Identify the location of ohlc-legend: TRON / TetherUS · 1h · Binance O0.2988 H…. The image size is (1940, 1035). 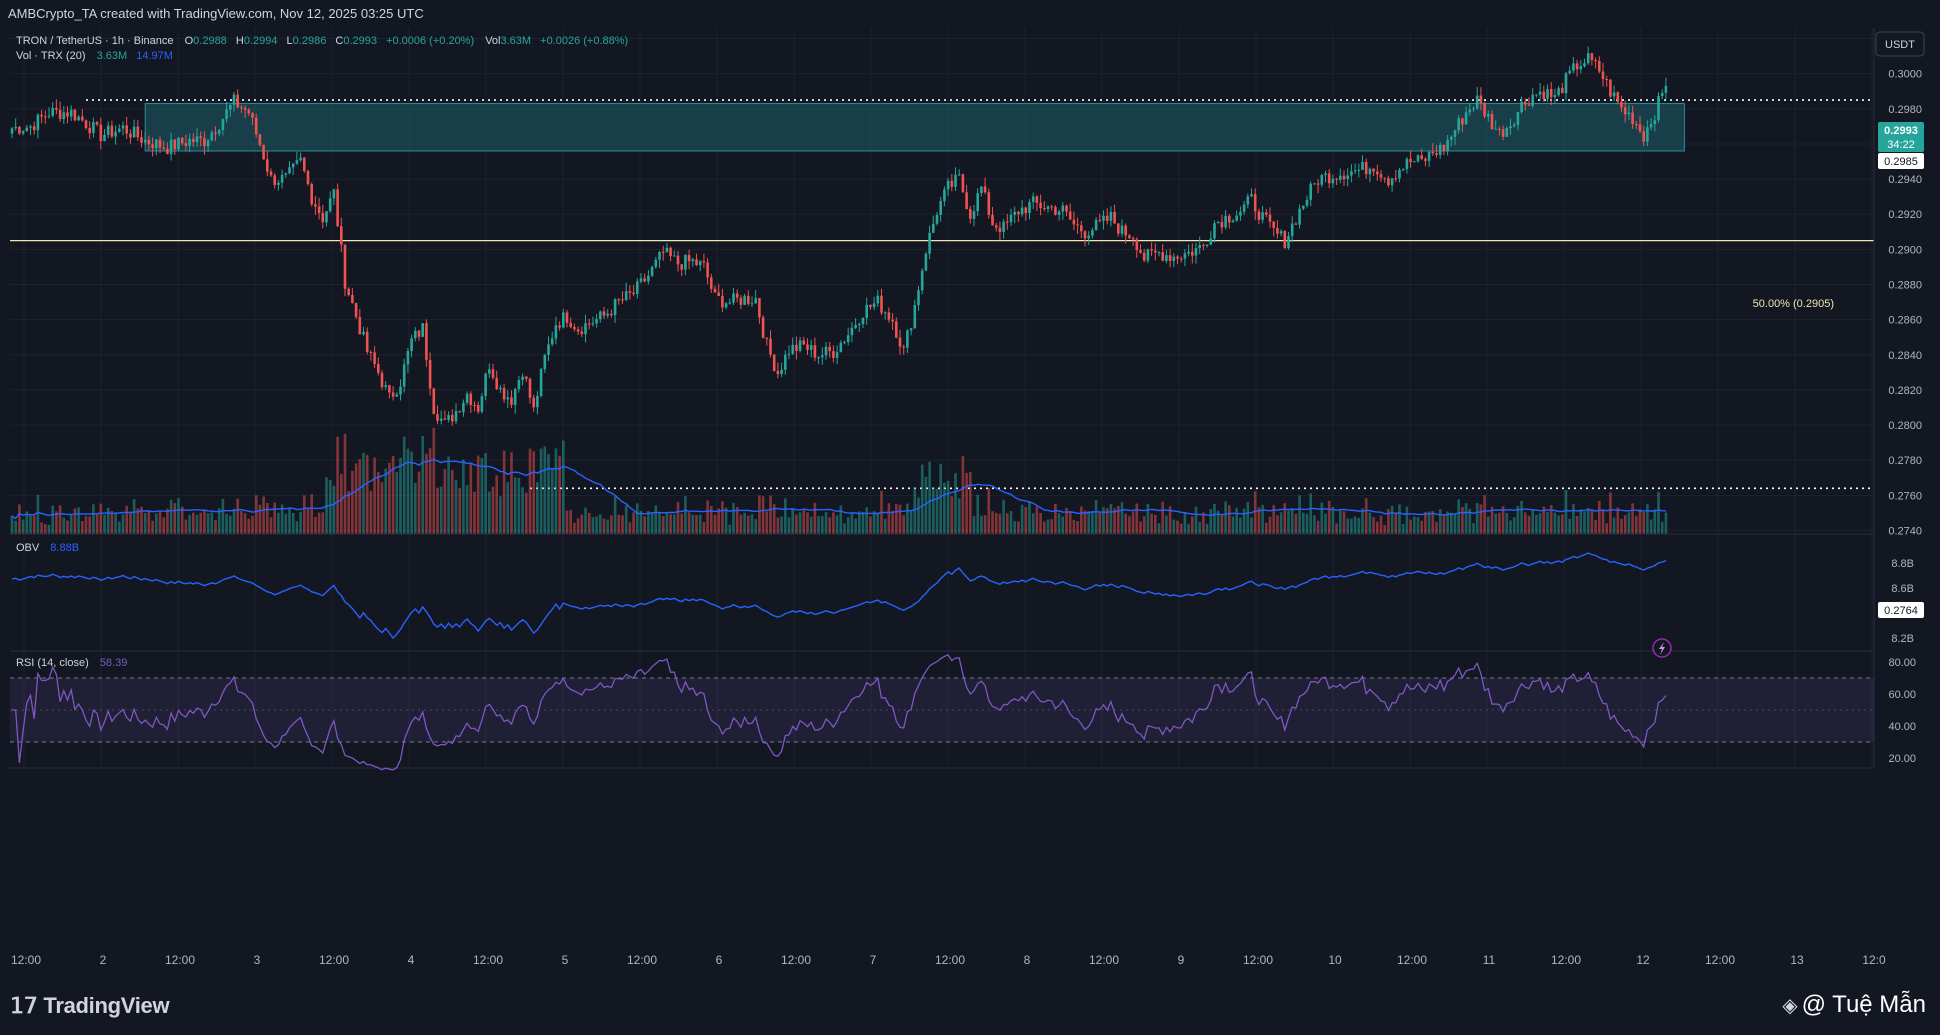
(322, 41).